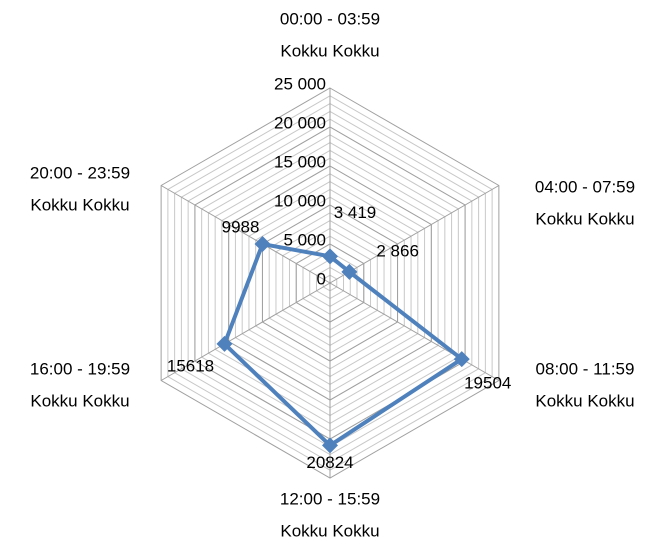 This screenshot has height=547, width=653. I want to click on category-label: 04:00 - 07:59, so click(585, 186).